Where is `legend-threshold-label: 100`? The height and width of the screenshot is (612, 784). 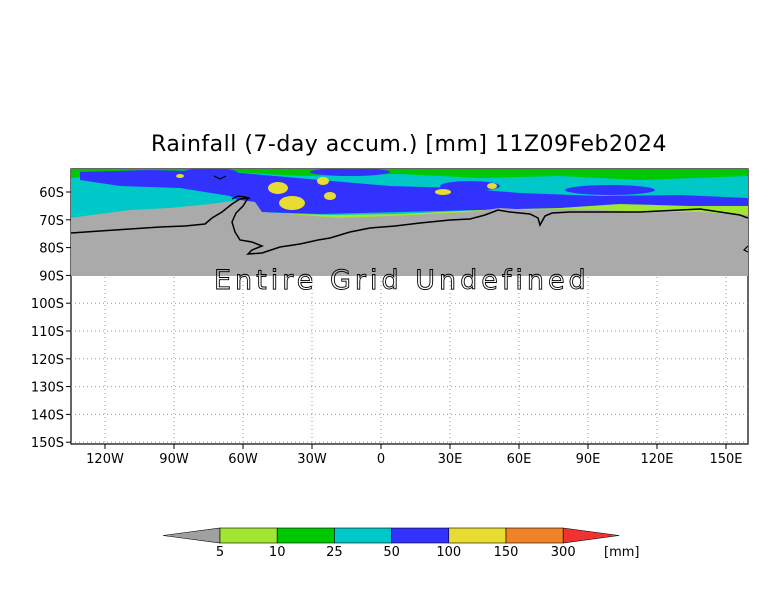 legend-threshold-label: 100 is located at coordinates (448, 552).